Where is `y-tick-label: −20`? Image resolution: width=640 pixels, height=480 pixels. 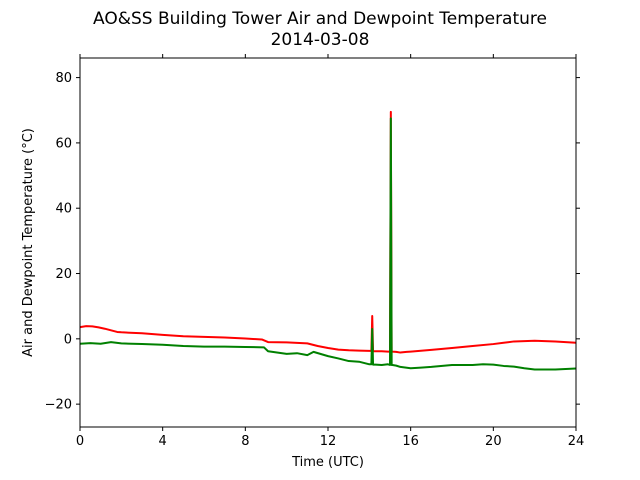 y-tick-label: −20 is located at coordinates (58, 405).